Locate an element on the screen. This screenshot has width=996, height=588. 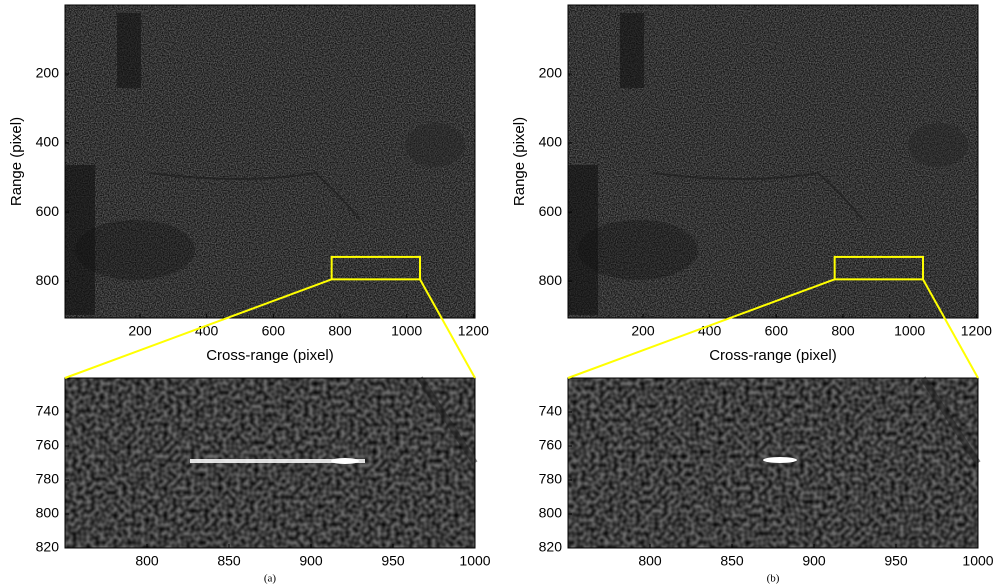
target-streak is located at coordinates (277, 461).